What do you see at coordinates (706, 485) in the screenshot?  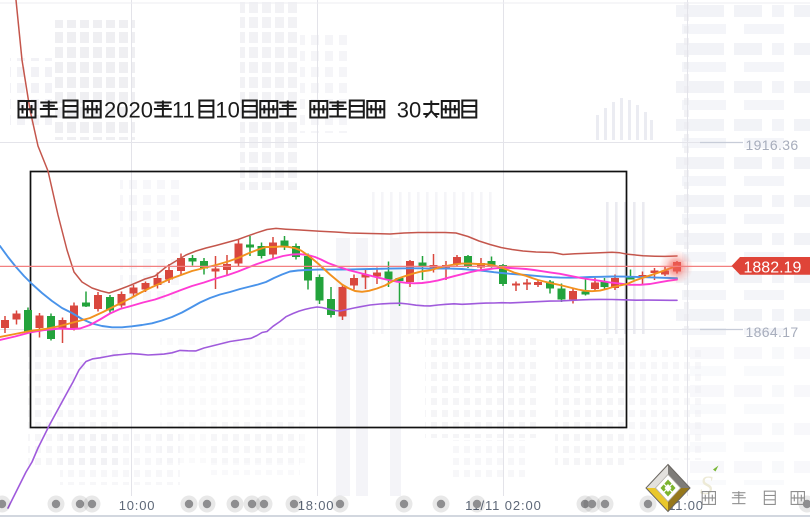 I see `svg-text: S` at bounding box center [706, 485].